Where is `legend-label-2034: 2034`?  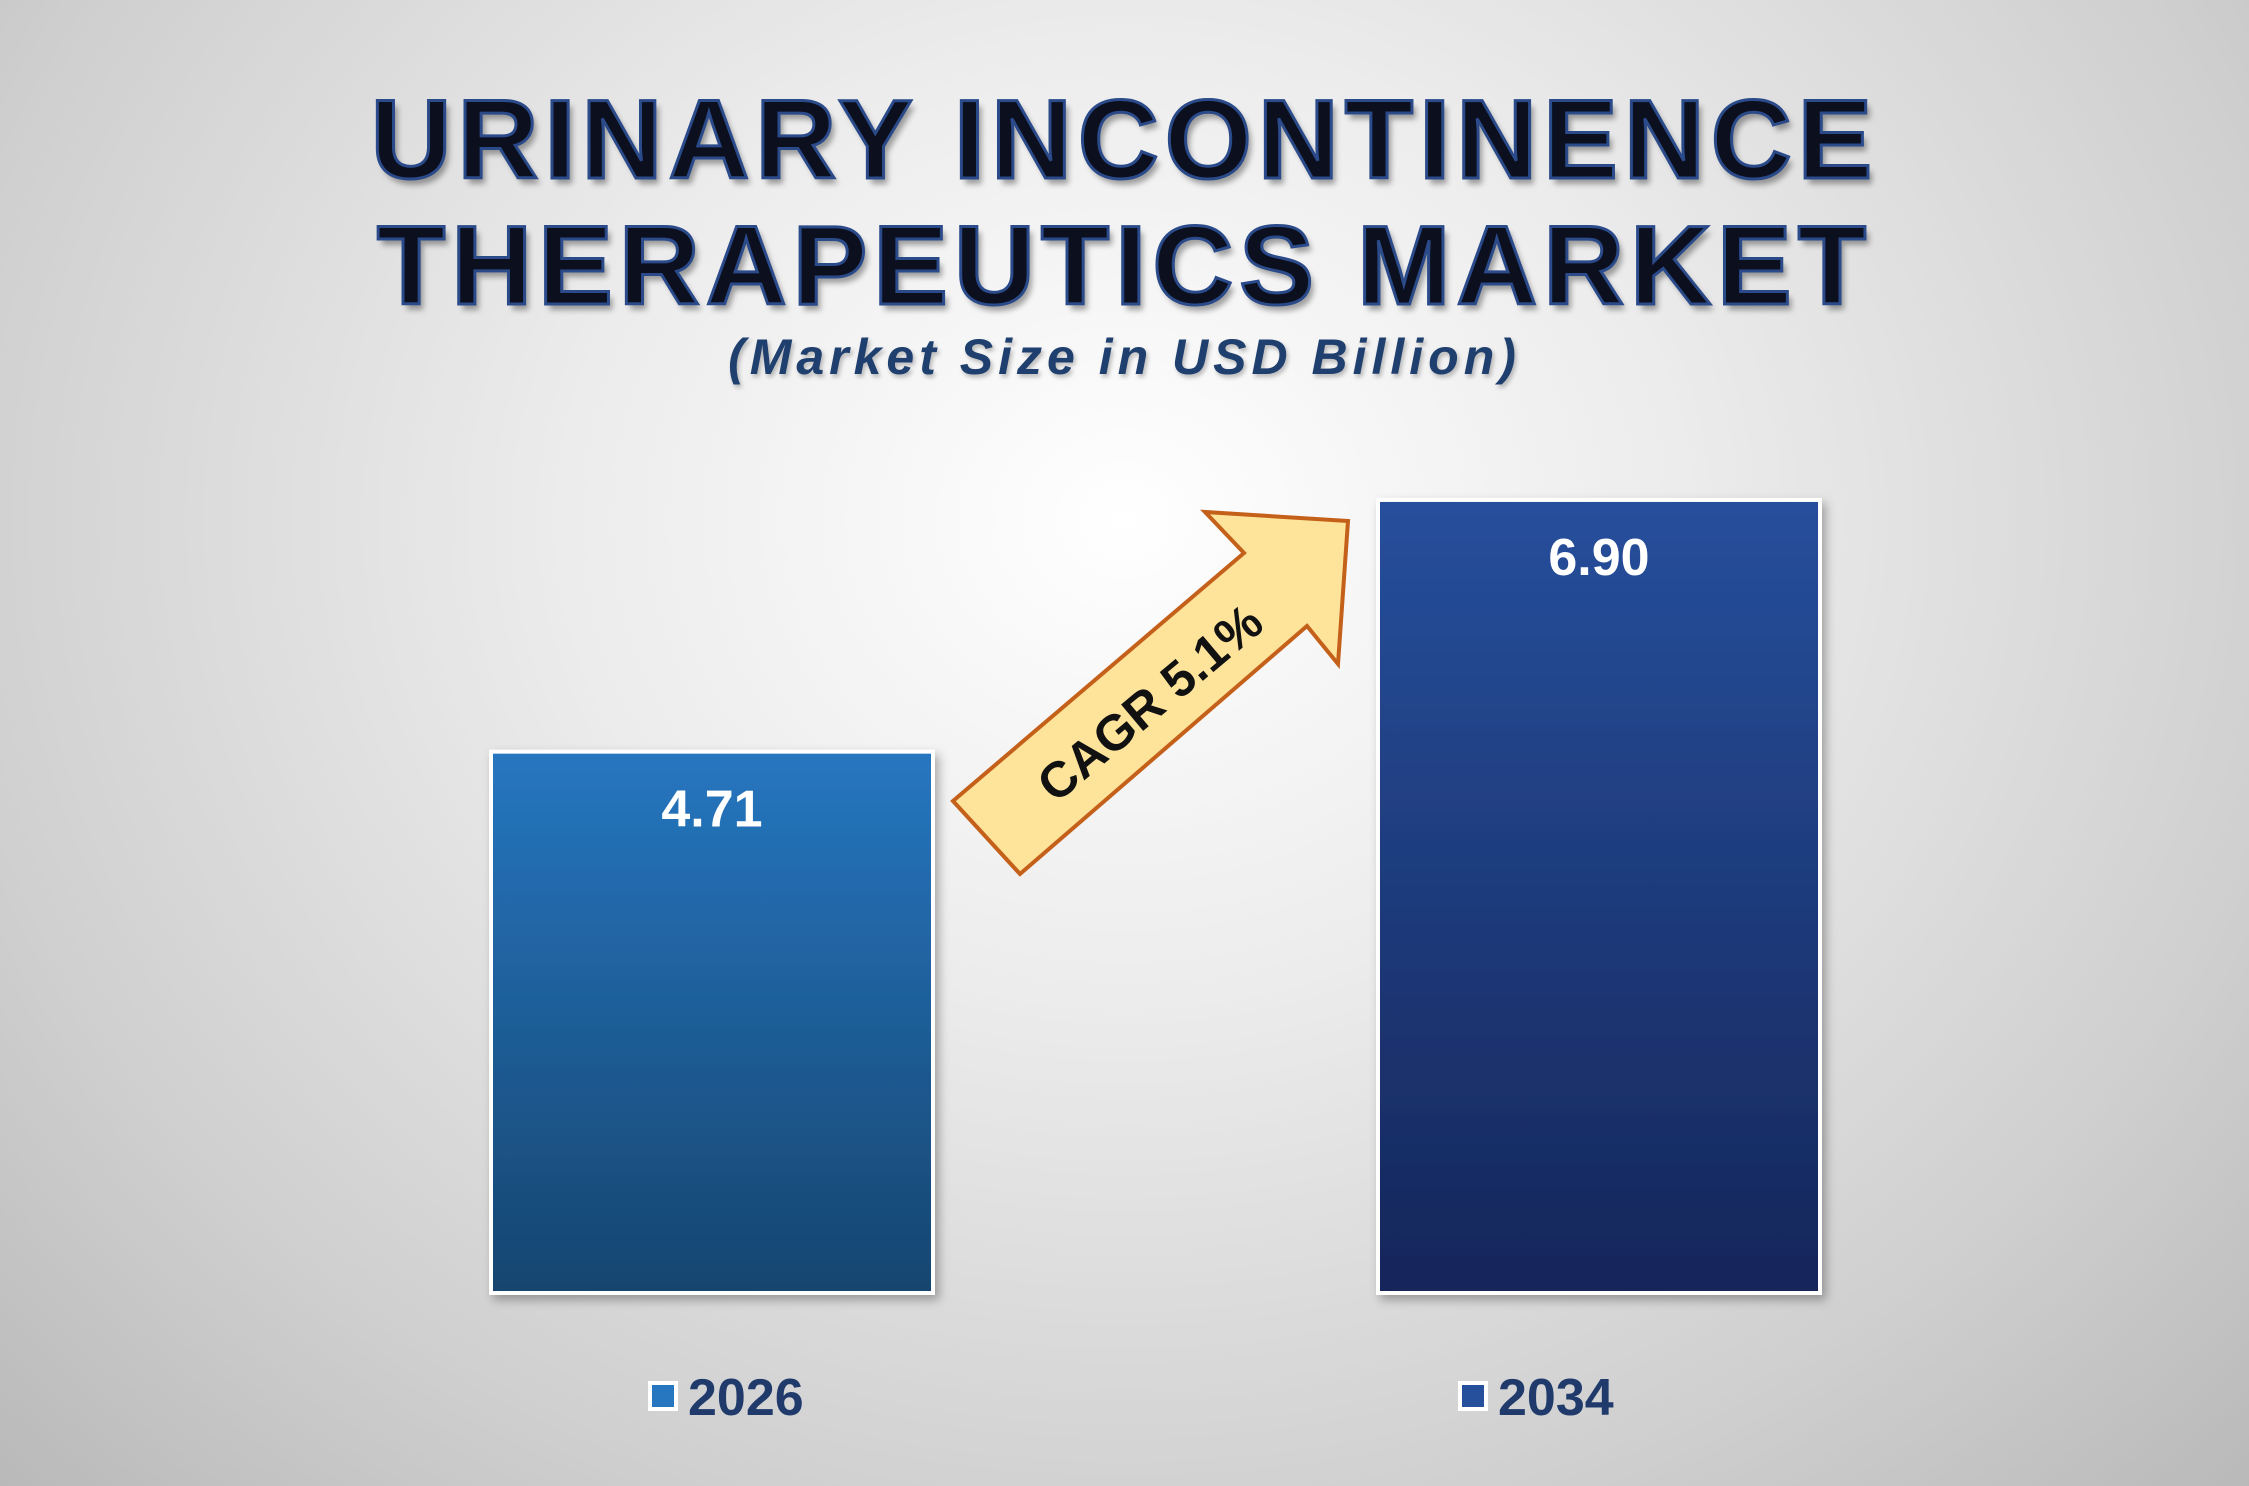
legend-label-2034: 2034 is located at coordinates (1556, 1398).